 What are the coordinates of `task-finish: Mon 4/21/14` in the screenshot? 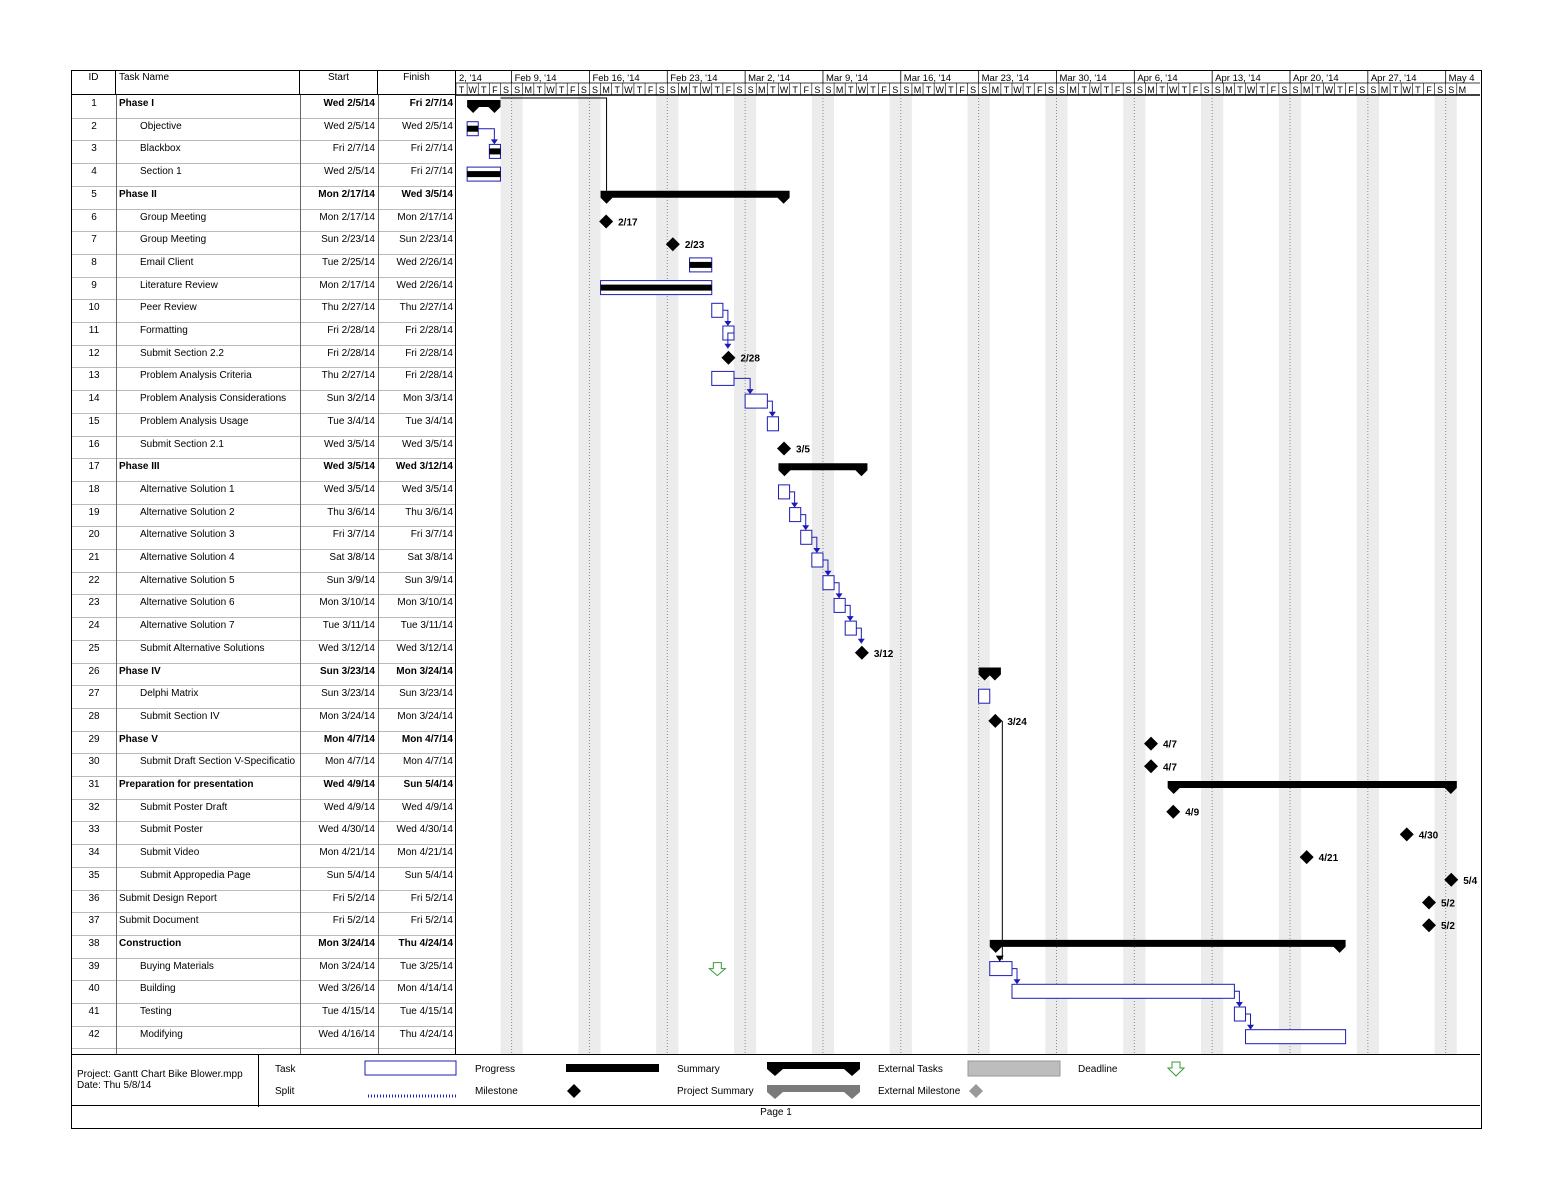 It's located at (425, 853).